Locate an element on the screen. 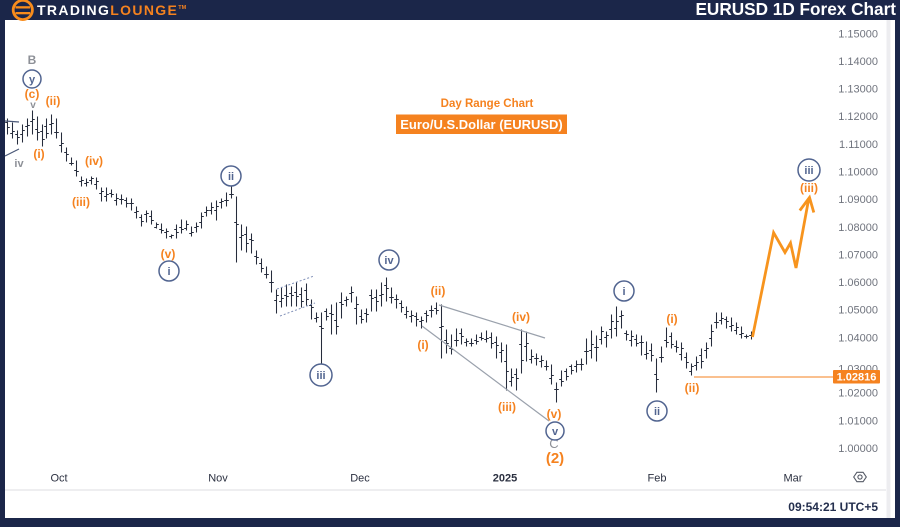  svg-text: 1.06000 is located at coordinates (858, 283).